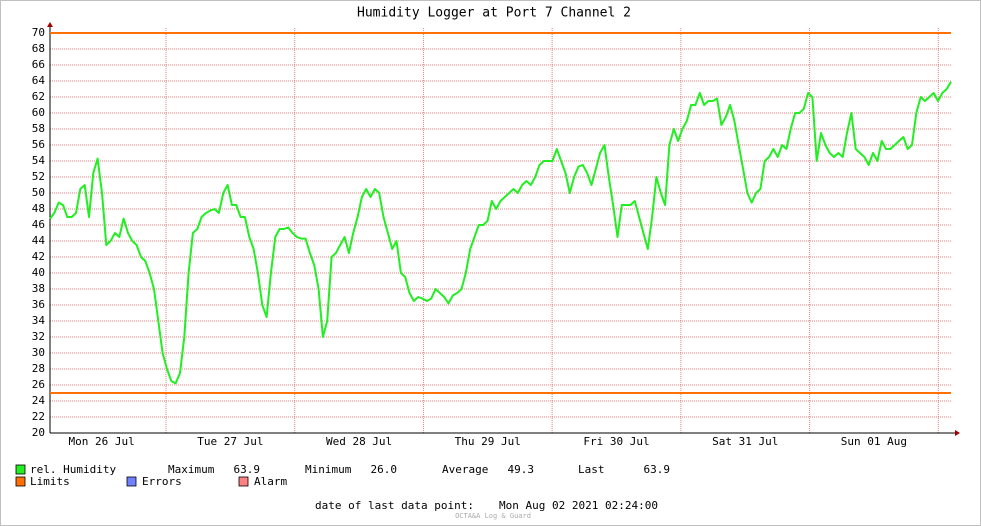 Image resolution: width=981 pixels, height=526 pixels. What do you see at coordinates (38, 112) in the screenshot?
I see `y-tick-label: 60` at bounding box center [38, 112].